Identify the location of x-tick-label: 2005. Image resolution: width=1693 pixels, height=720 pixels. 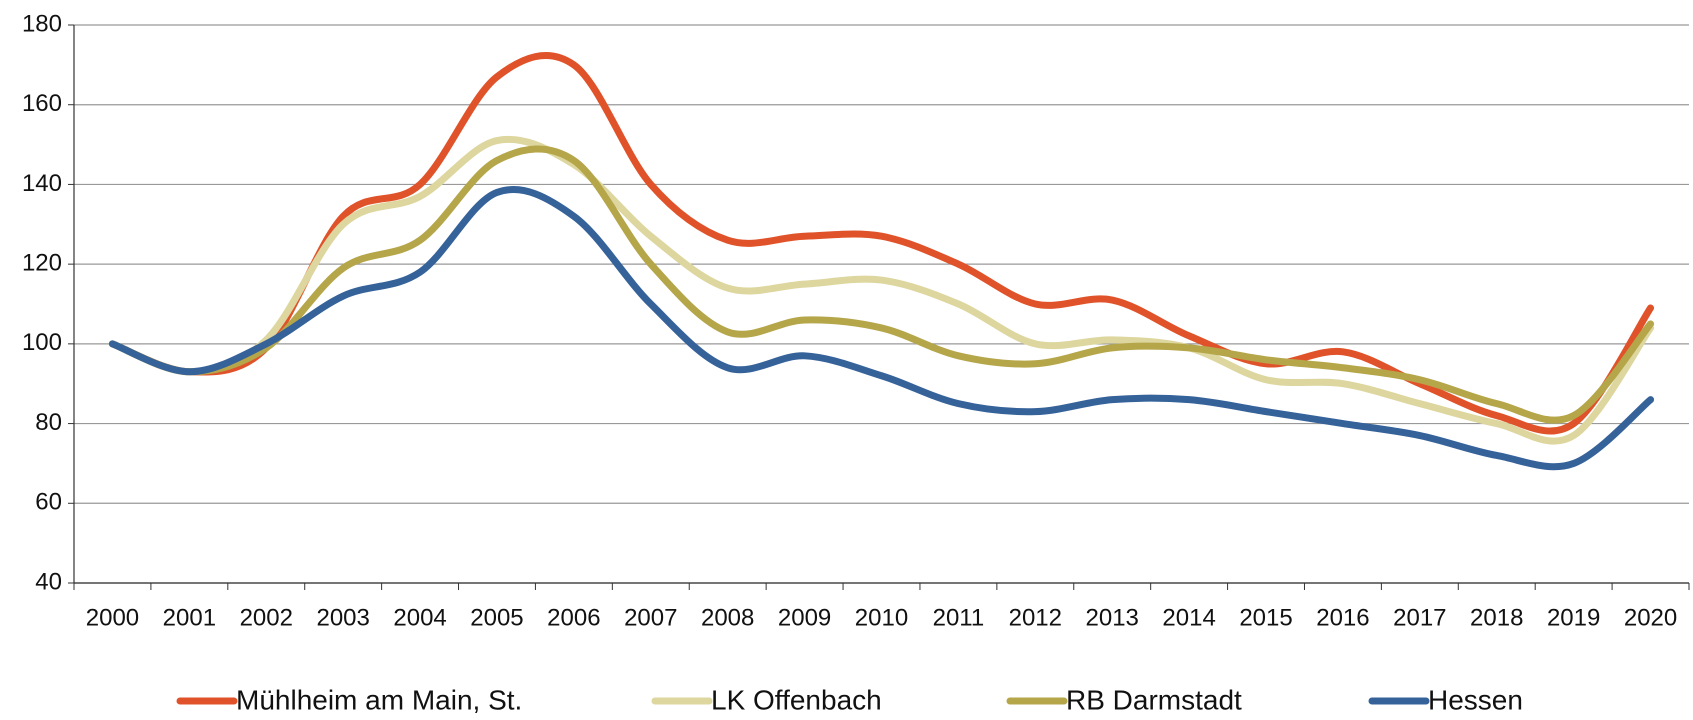
(496, 617).